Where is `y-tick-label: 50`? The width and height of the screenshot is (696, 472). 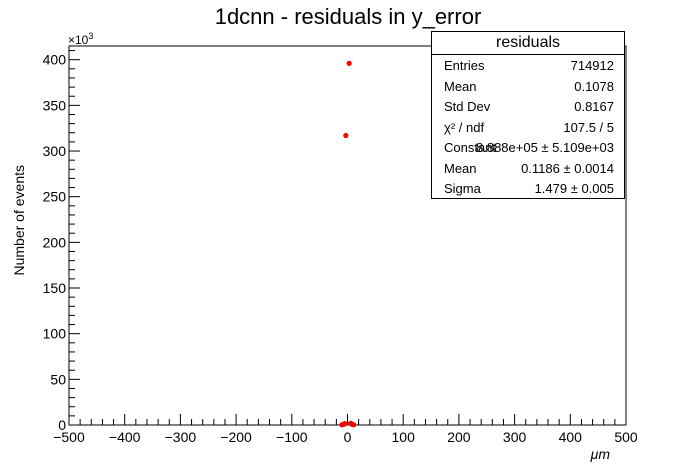 y-tick-label: 50 is located at coordinates (58, 379).